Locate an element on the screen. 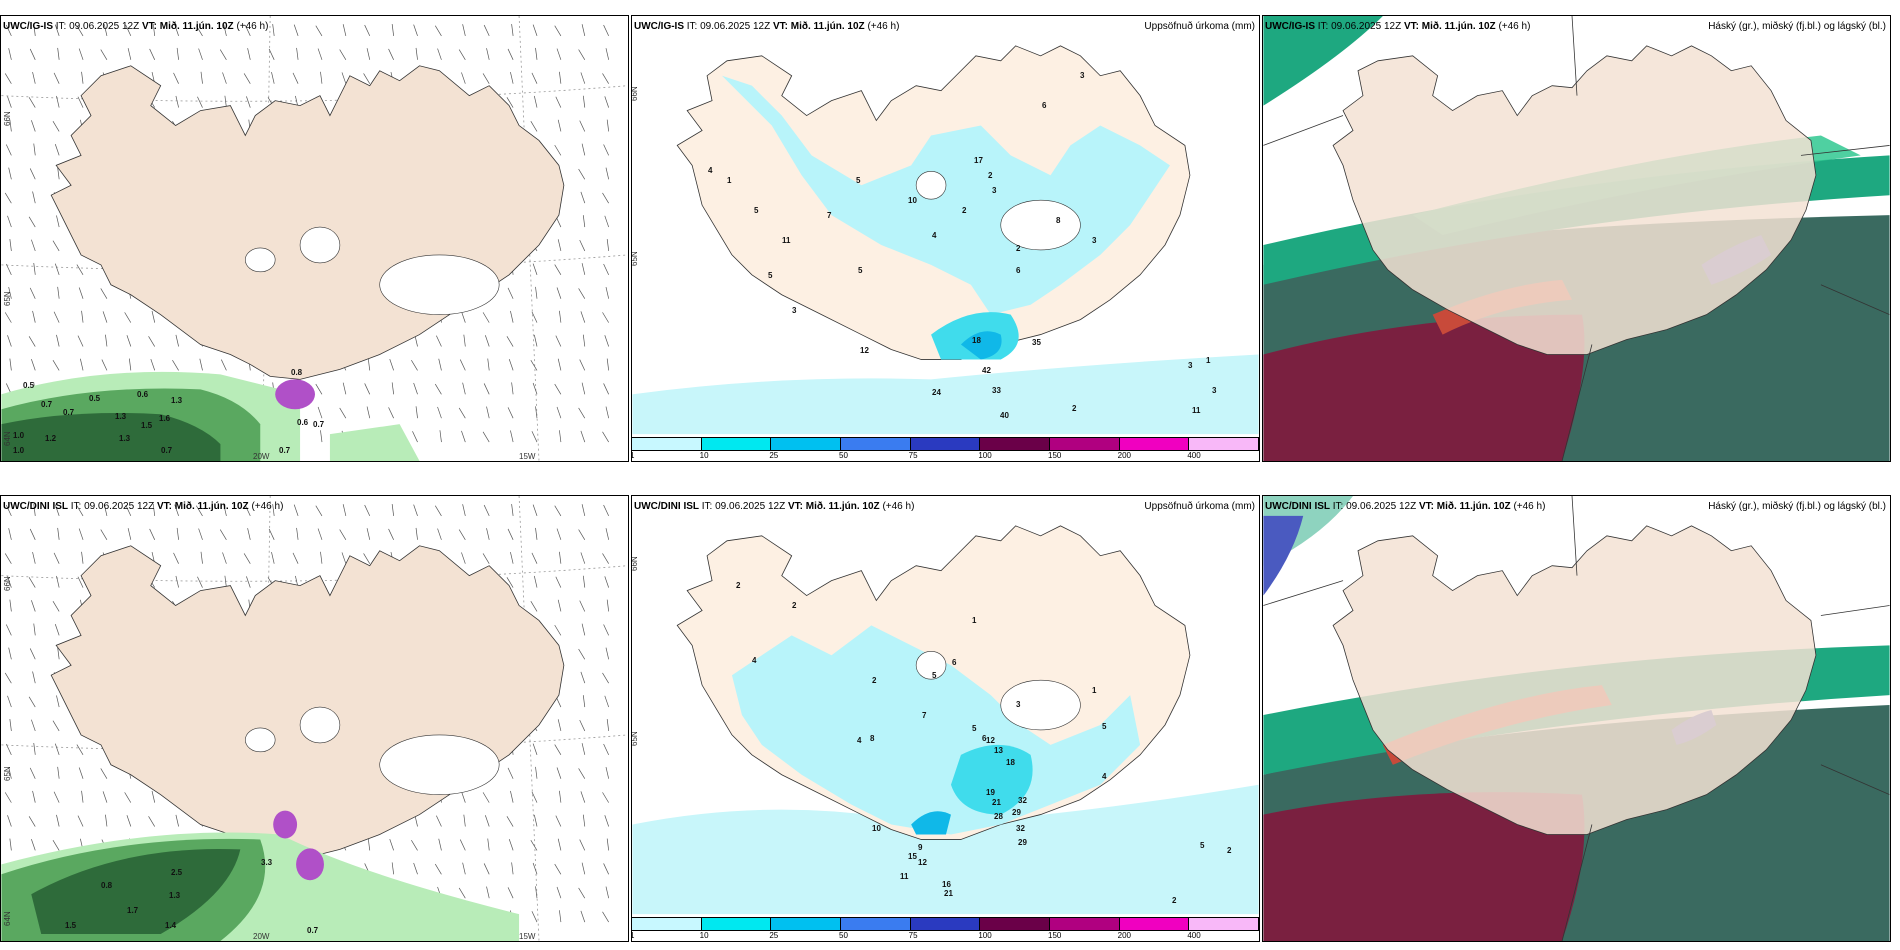 This screenshot has width=1900, height=950. precip-value-label: 42 is located at coordinates (986, 370).